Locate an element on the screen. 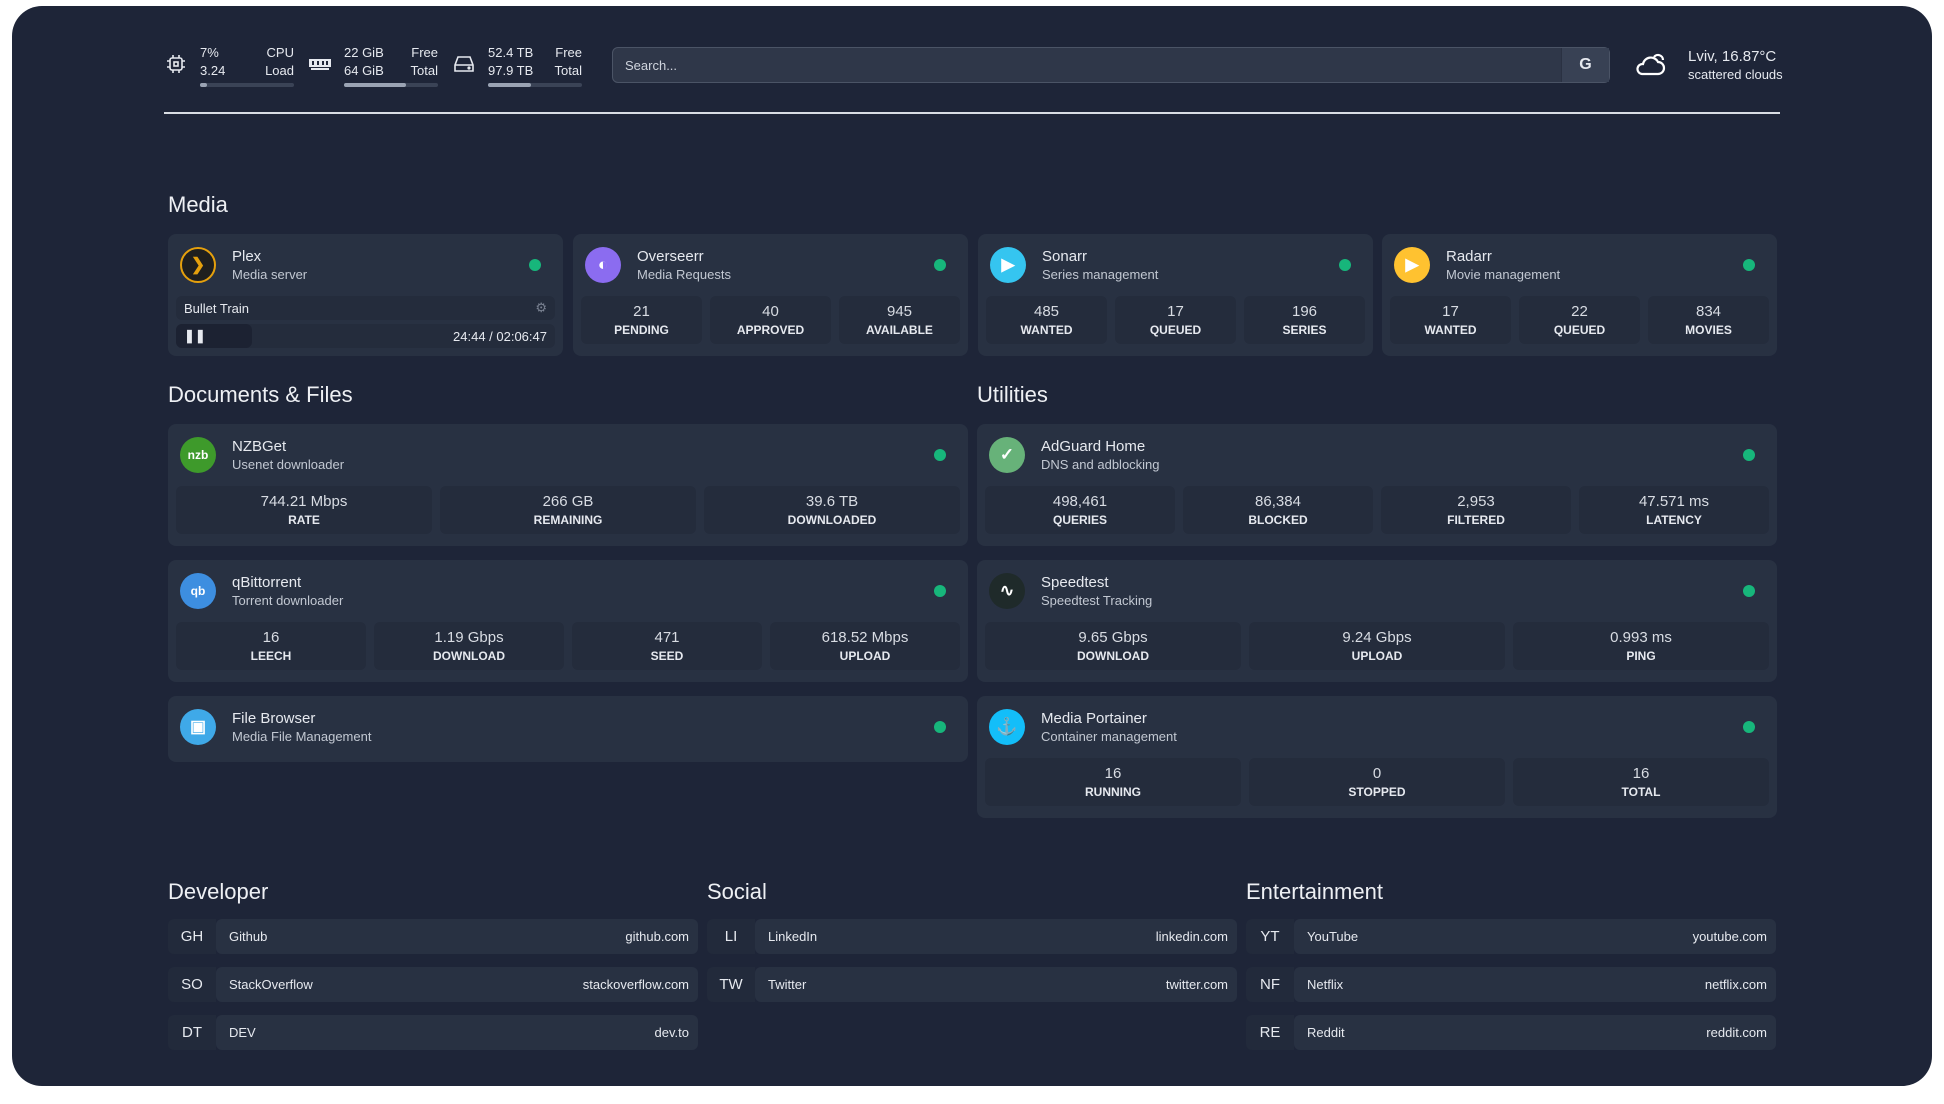 Image resolution: width=1944 pixels, height=1104 pixels. bookmark-url: linkedin.com is located at coordinates (1191, 936).